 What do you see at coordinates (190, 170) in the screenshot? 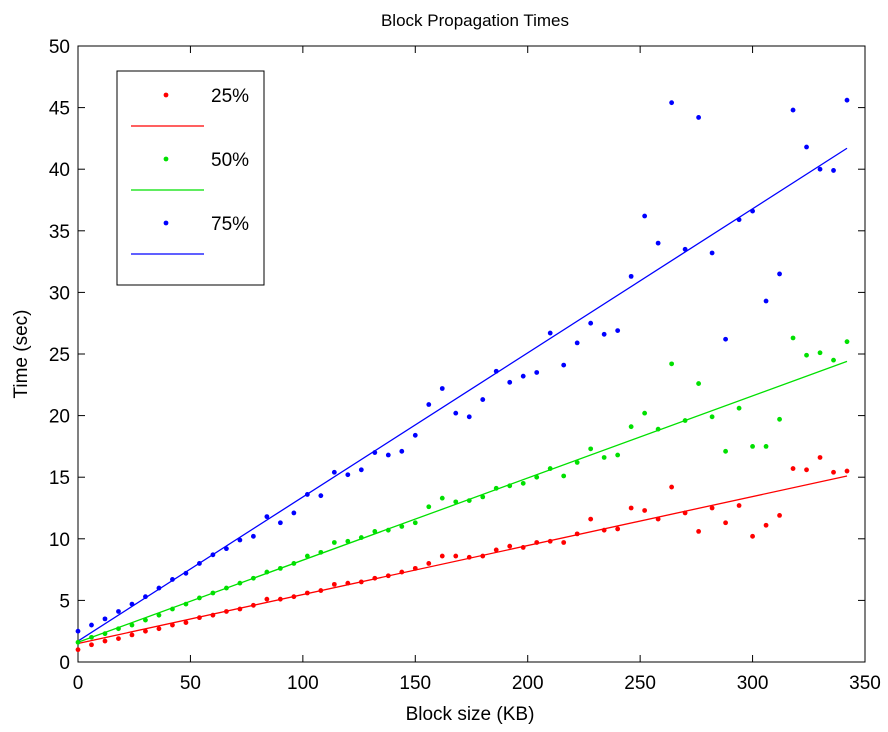
I see `legend-entries: 25% 50% 75%` at bounding box center [190, 170].